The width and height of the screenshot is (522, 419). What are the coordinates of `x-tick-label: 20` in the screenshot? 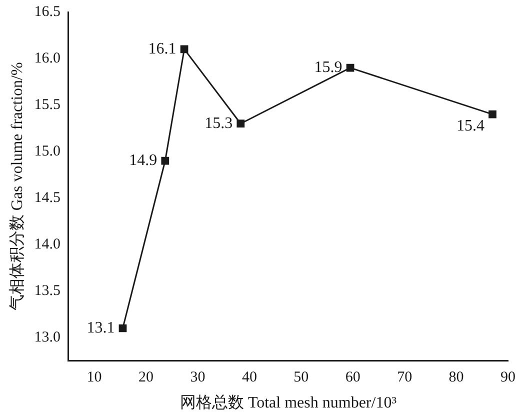 It's located at (146, 378).